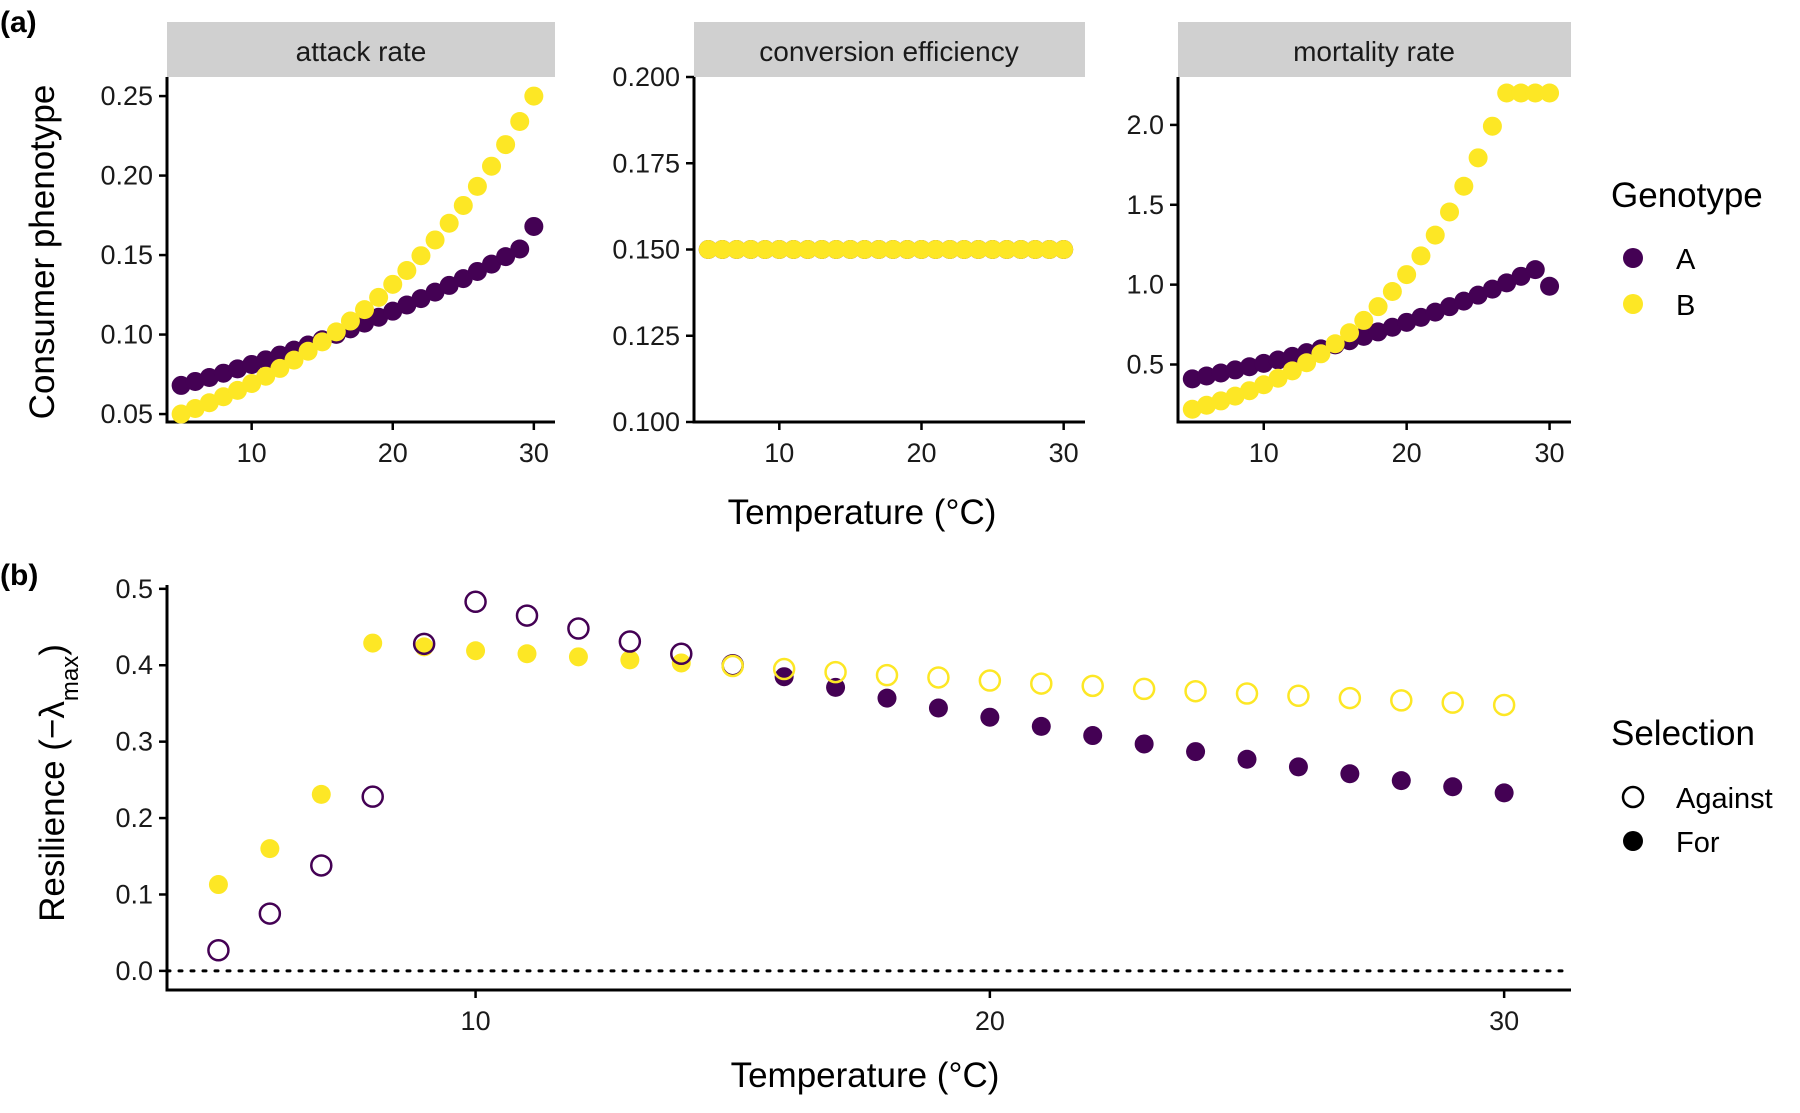 This screenshot has height=1113, width=1800. Describe the element at coordinates (1633, 841) in the screenshot. I see `legend-selection-for-marker` at that location.